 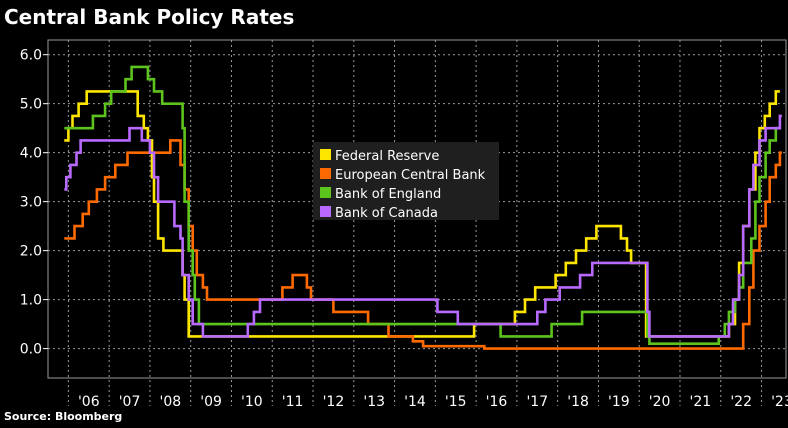 I want to click on x-tick-label: '22, so click(x=741, y=402).